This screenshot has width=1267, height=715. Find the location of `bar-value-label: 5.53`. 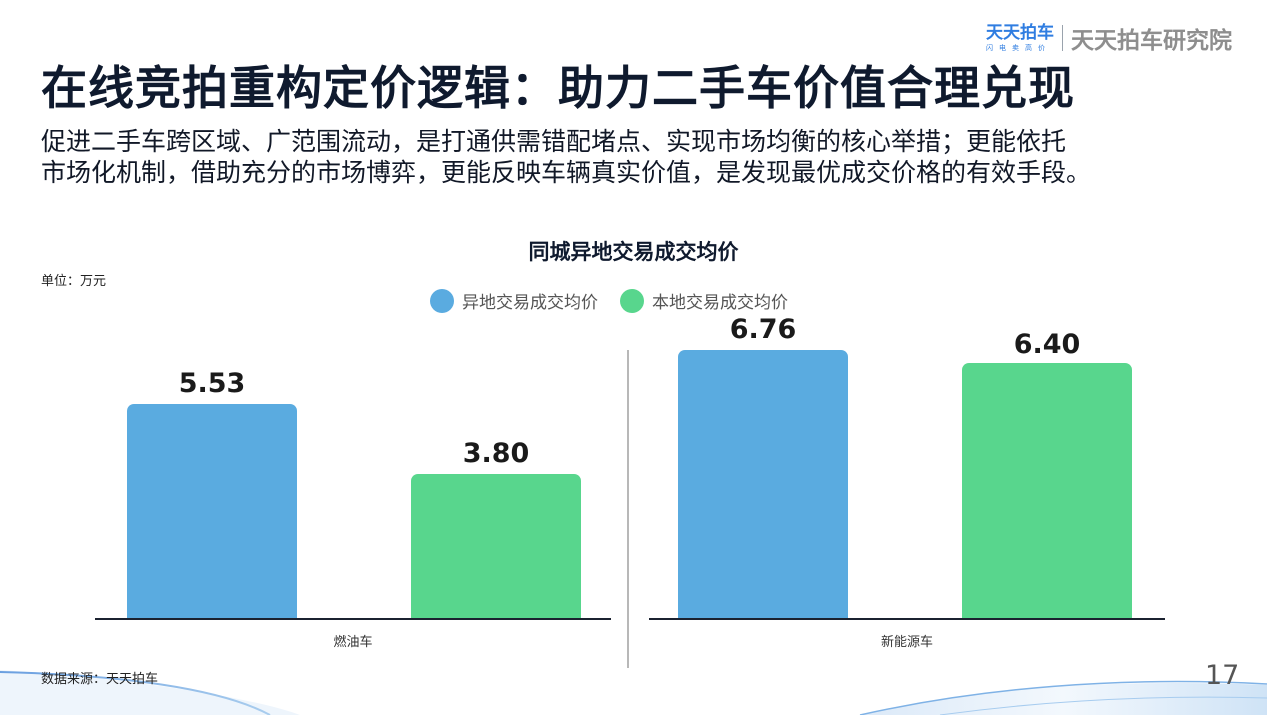

bar-value-label: 5.53 is located at coordinates (212, 383).